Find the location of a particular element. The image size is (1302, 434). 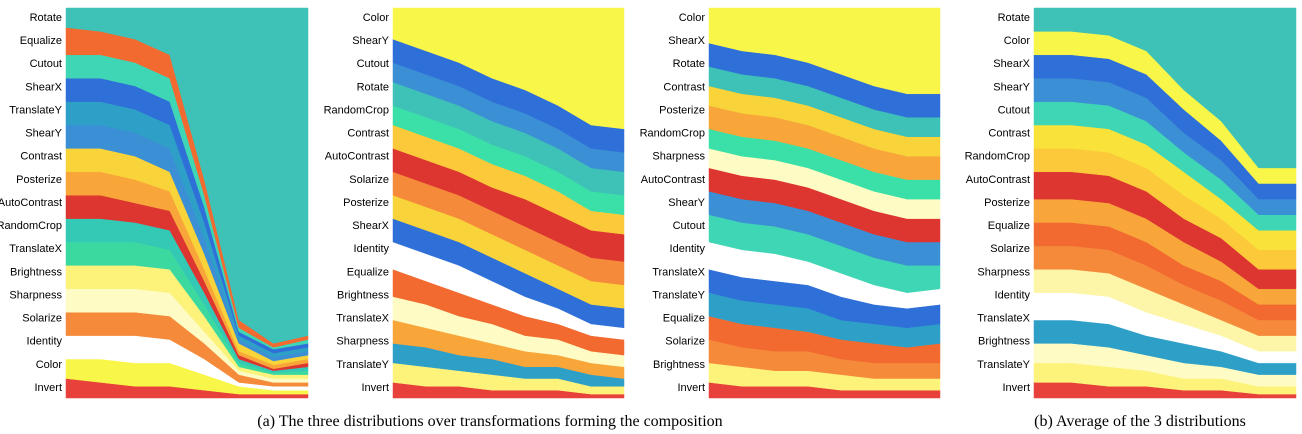

caption: (b) Average of the 3 distributions is located at coordinates (1140, 421).